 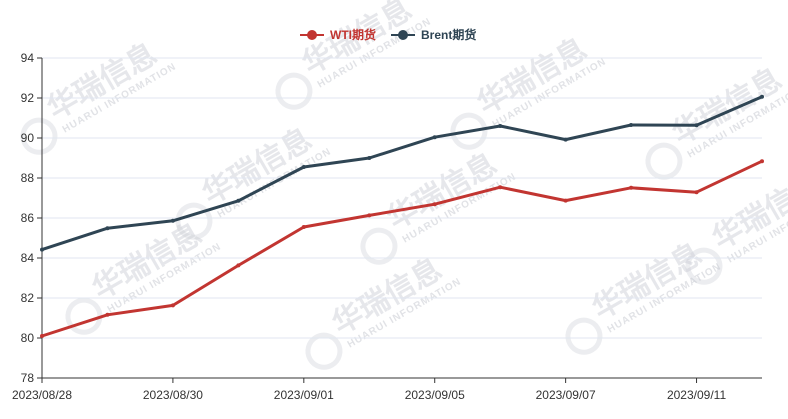 I want to click on legend: WTI期货 Brent期货, so click(x=388, y=34).